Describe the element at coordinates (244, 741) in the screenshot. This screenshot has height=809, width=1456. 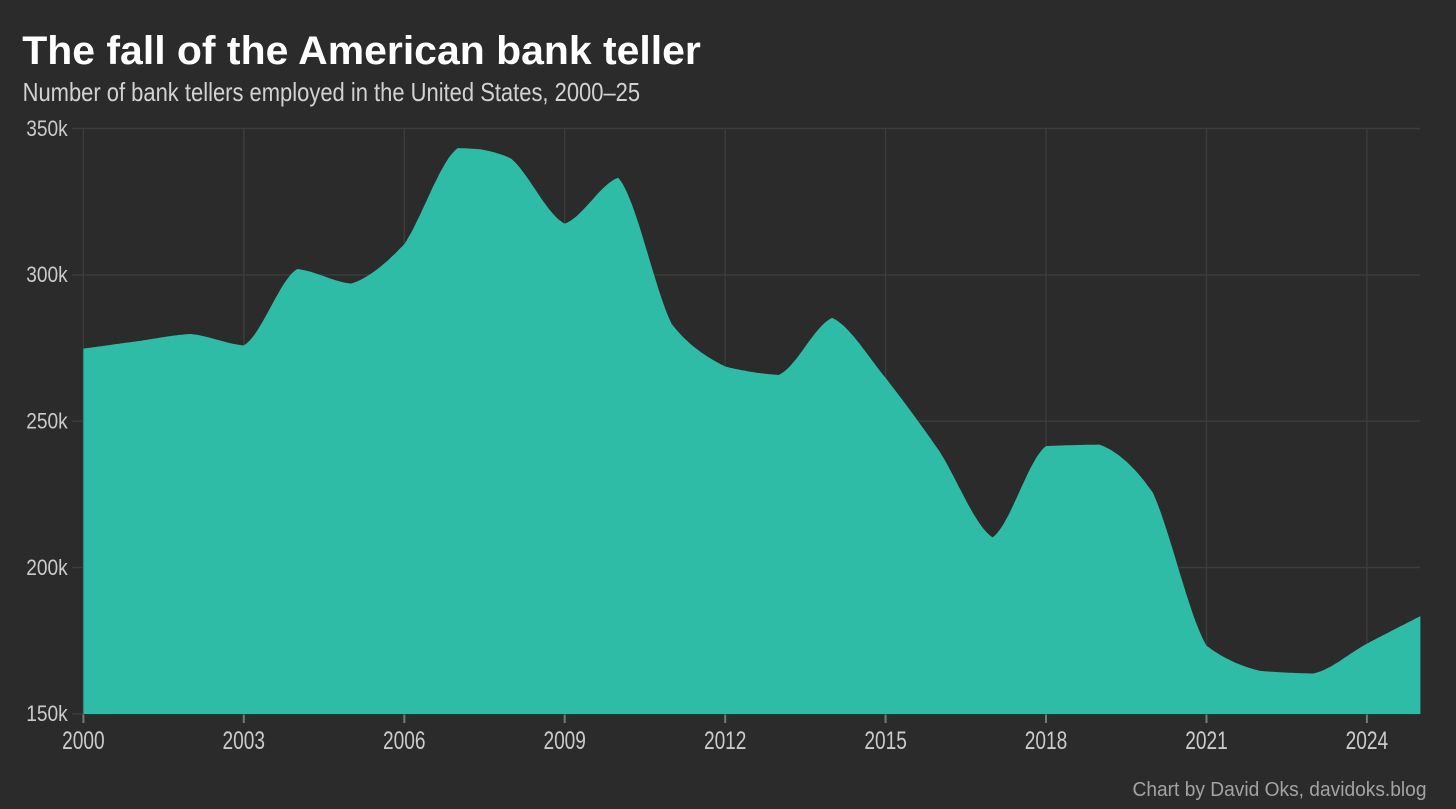
I see `svg-text: 2003` at that location.